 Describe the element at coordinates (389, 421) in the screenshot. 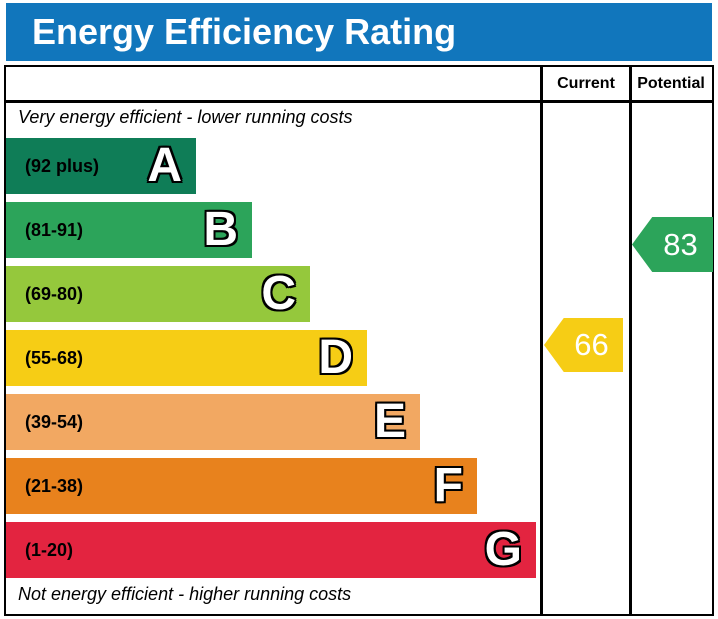

I see `band-letter: E` at that location.